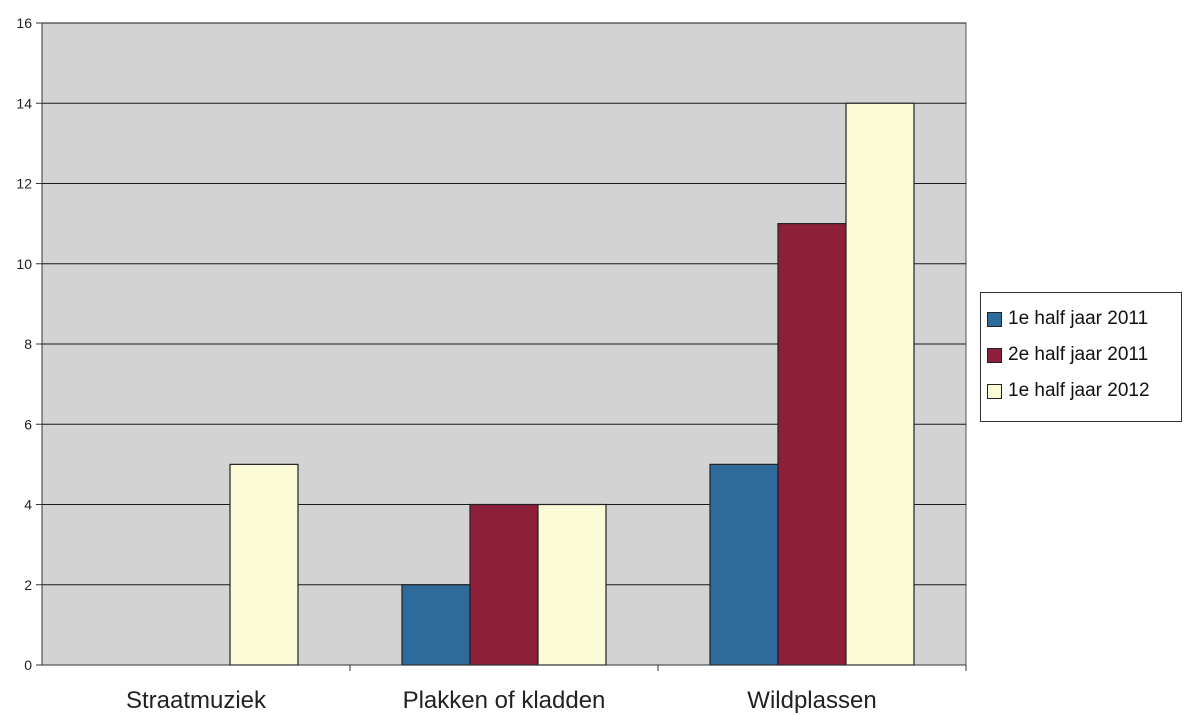 This screenshot has width=1185, height=715. What do you see at coordinates (1078, 354) in the screenshot?
I see `legend-label-2: 2e half jaar 2011` at bounding box center [1078, 354].